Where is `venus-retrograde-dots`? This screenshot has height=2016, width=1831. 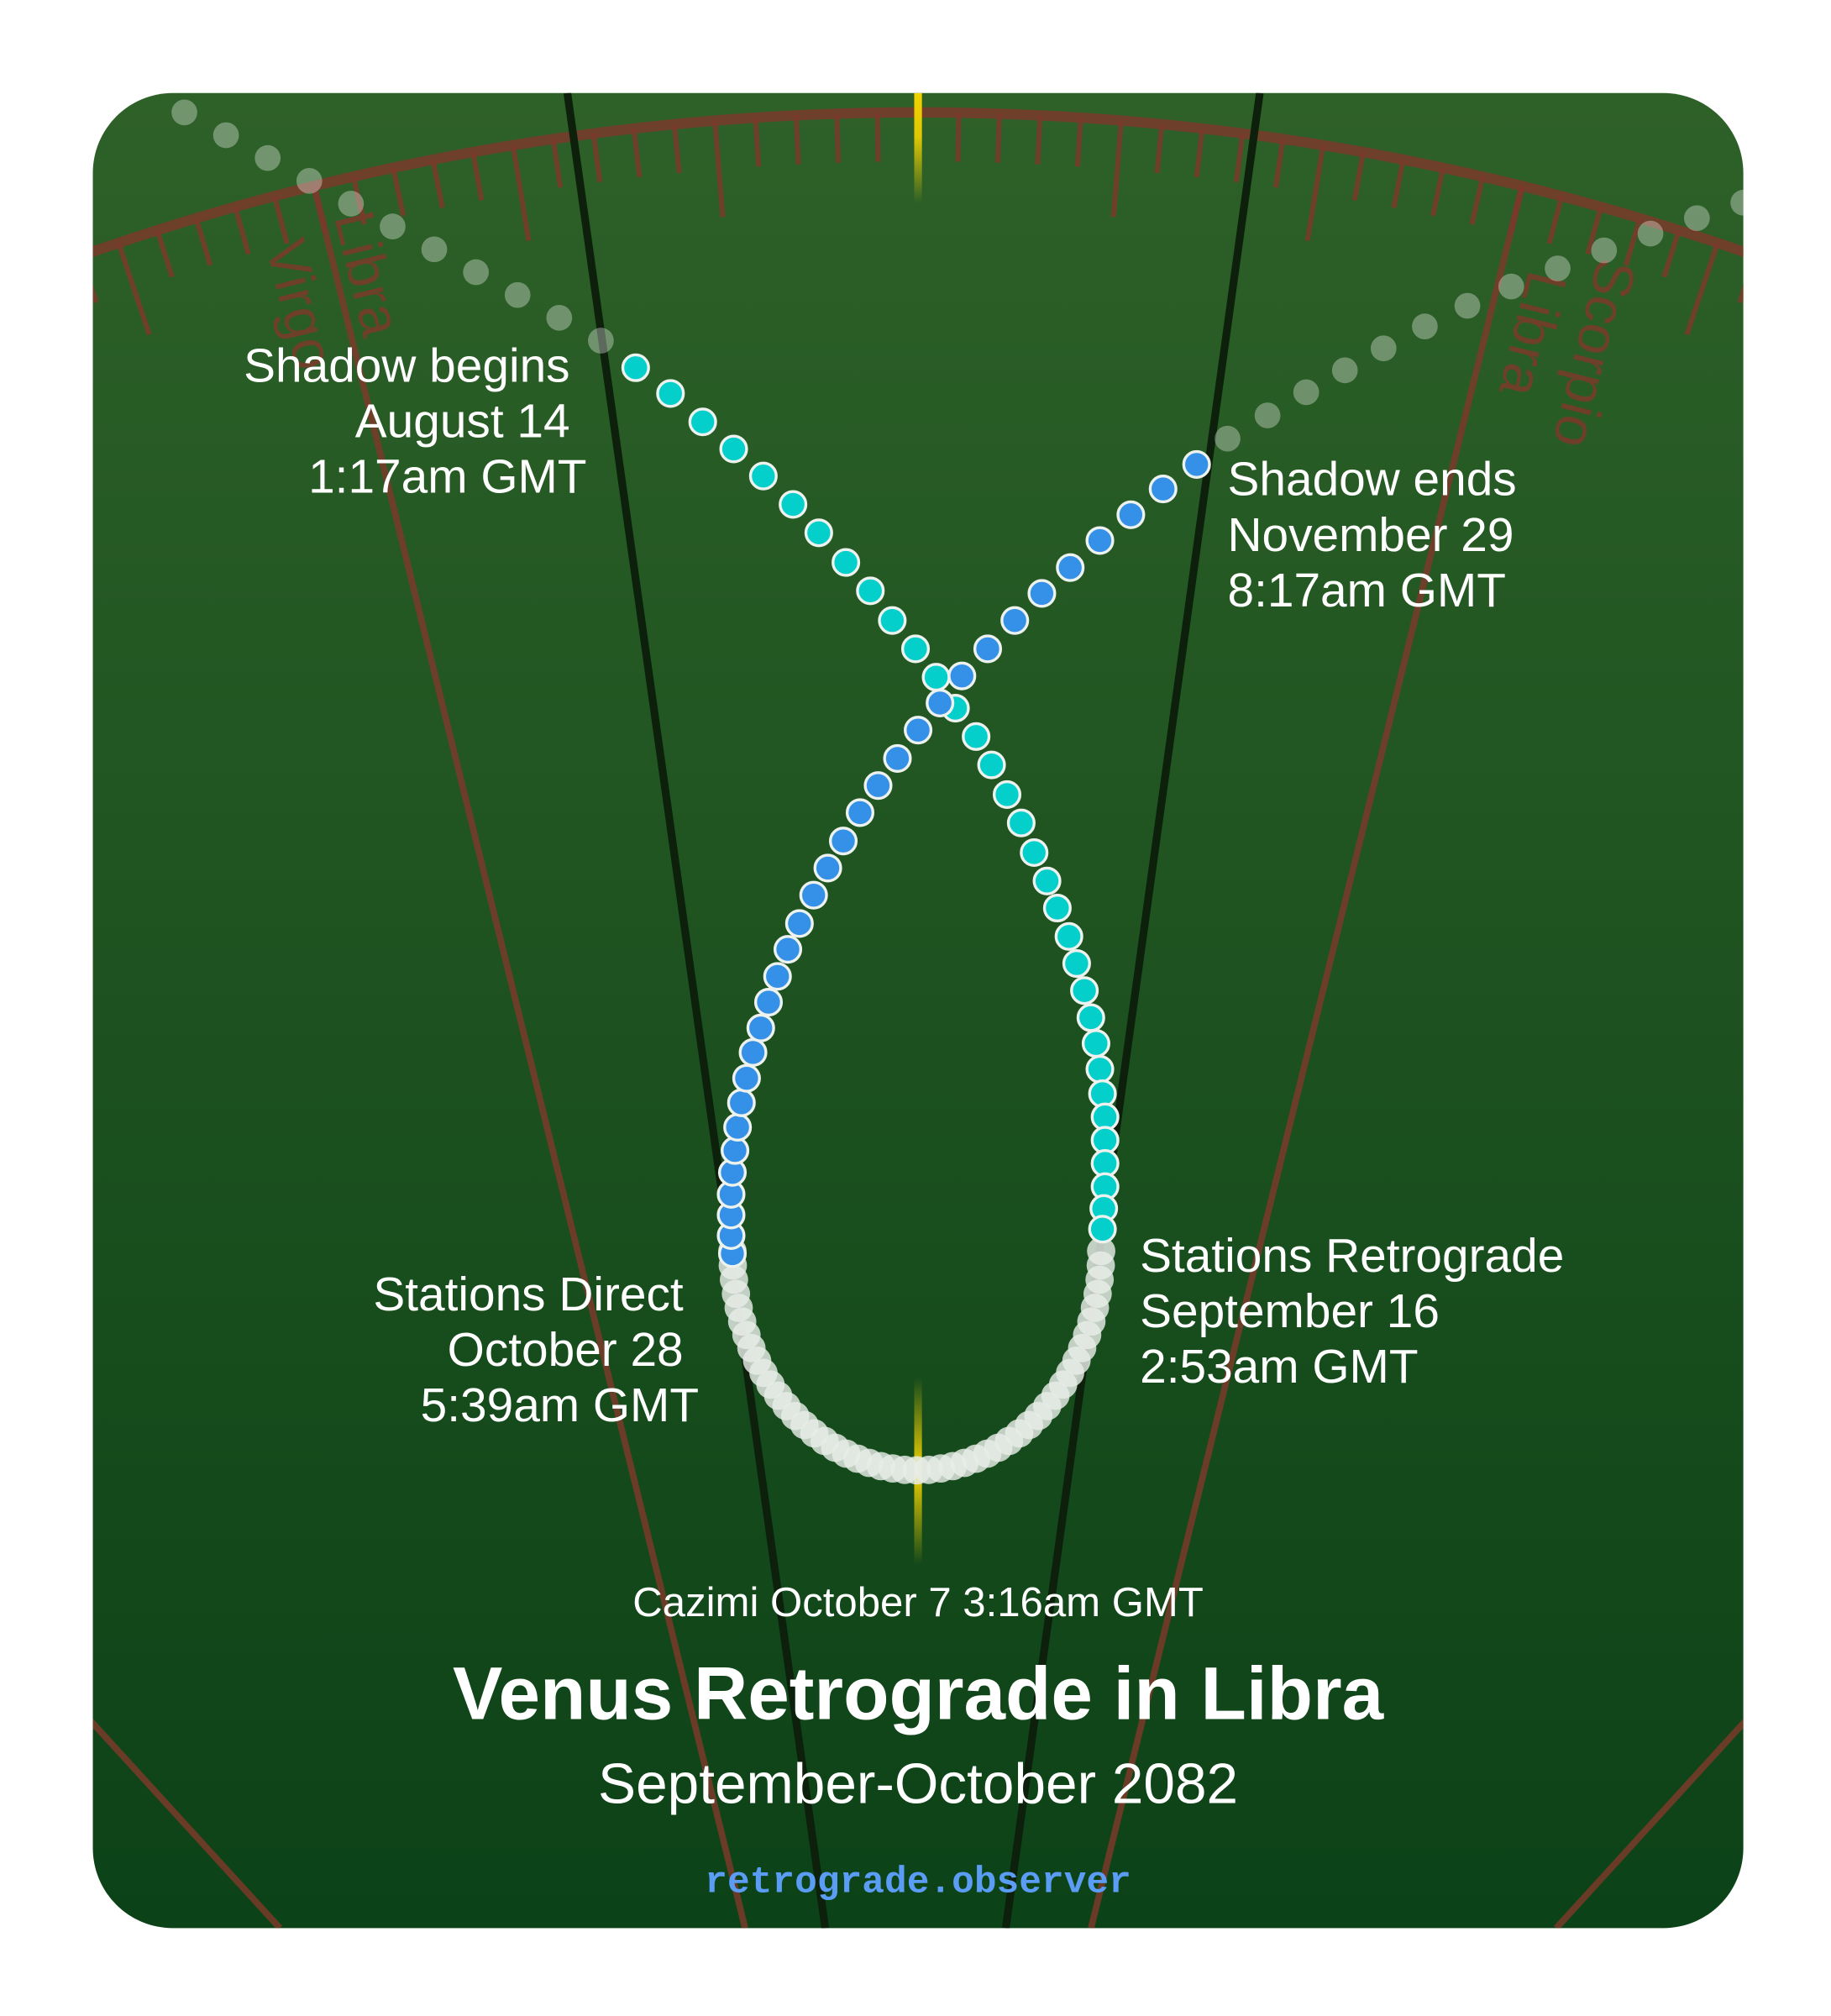
venus-retrograde-dots is located at coordinates (916, 1360).